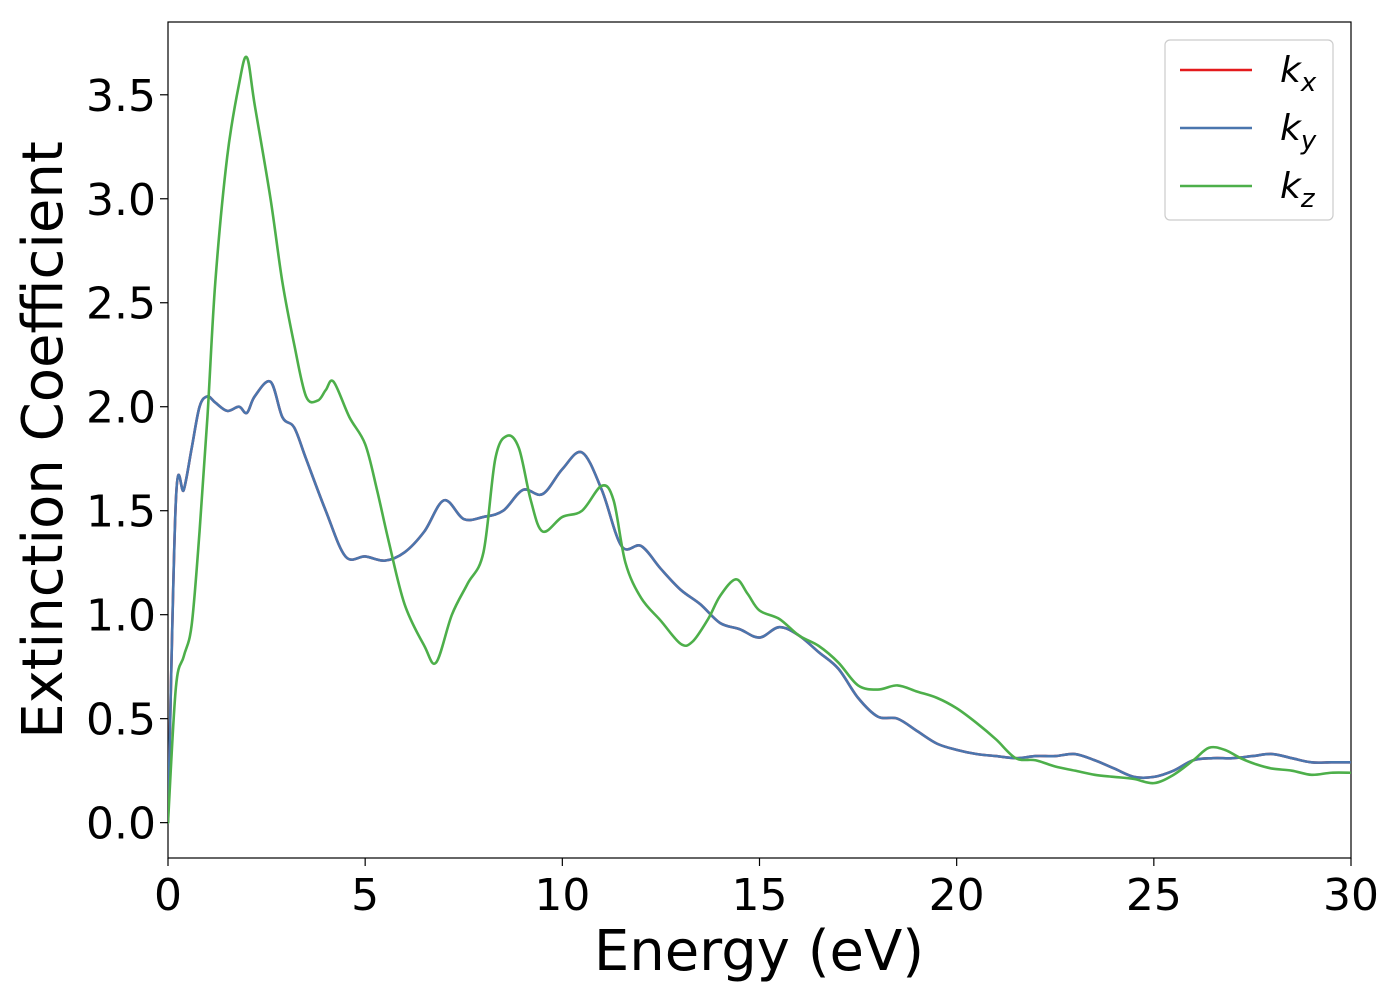  I want to click on legend-frame, so click(1249, 130).